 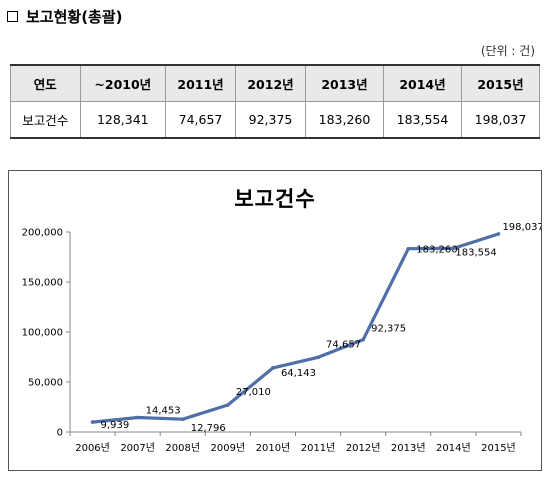 I want to click on data-label: 12,796, so click(x=208, y=428).